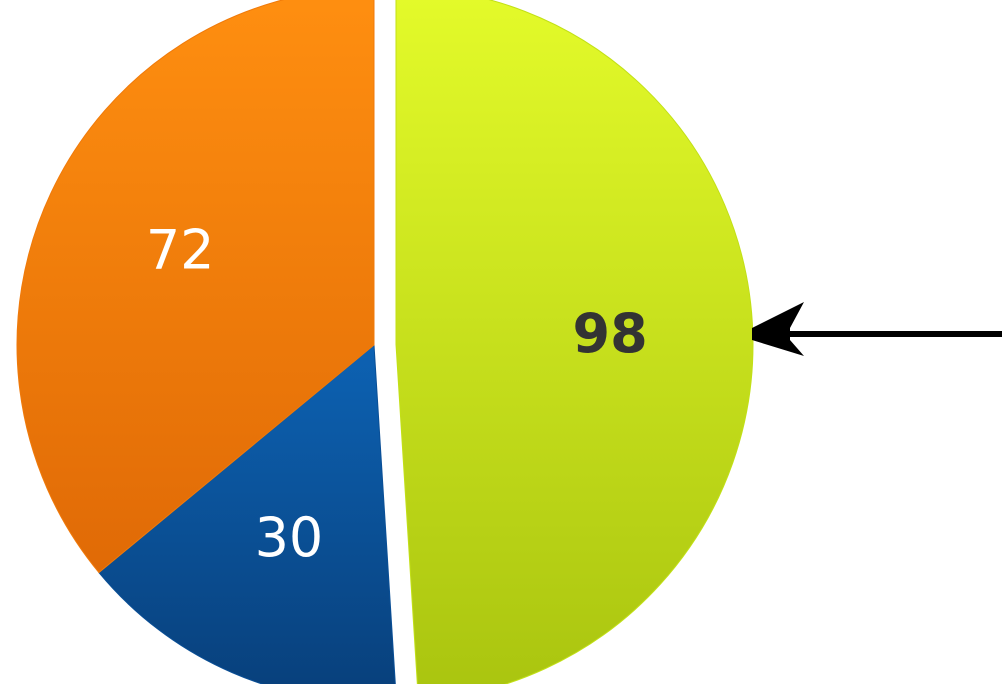 The width and height of the screenshot is (1002, 684). I want to click on pie-label-98: 98, so click(610, 333).